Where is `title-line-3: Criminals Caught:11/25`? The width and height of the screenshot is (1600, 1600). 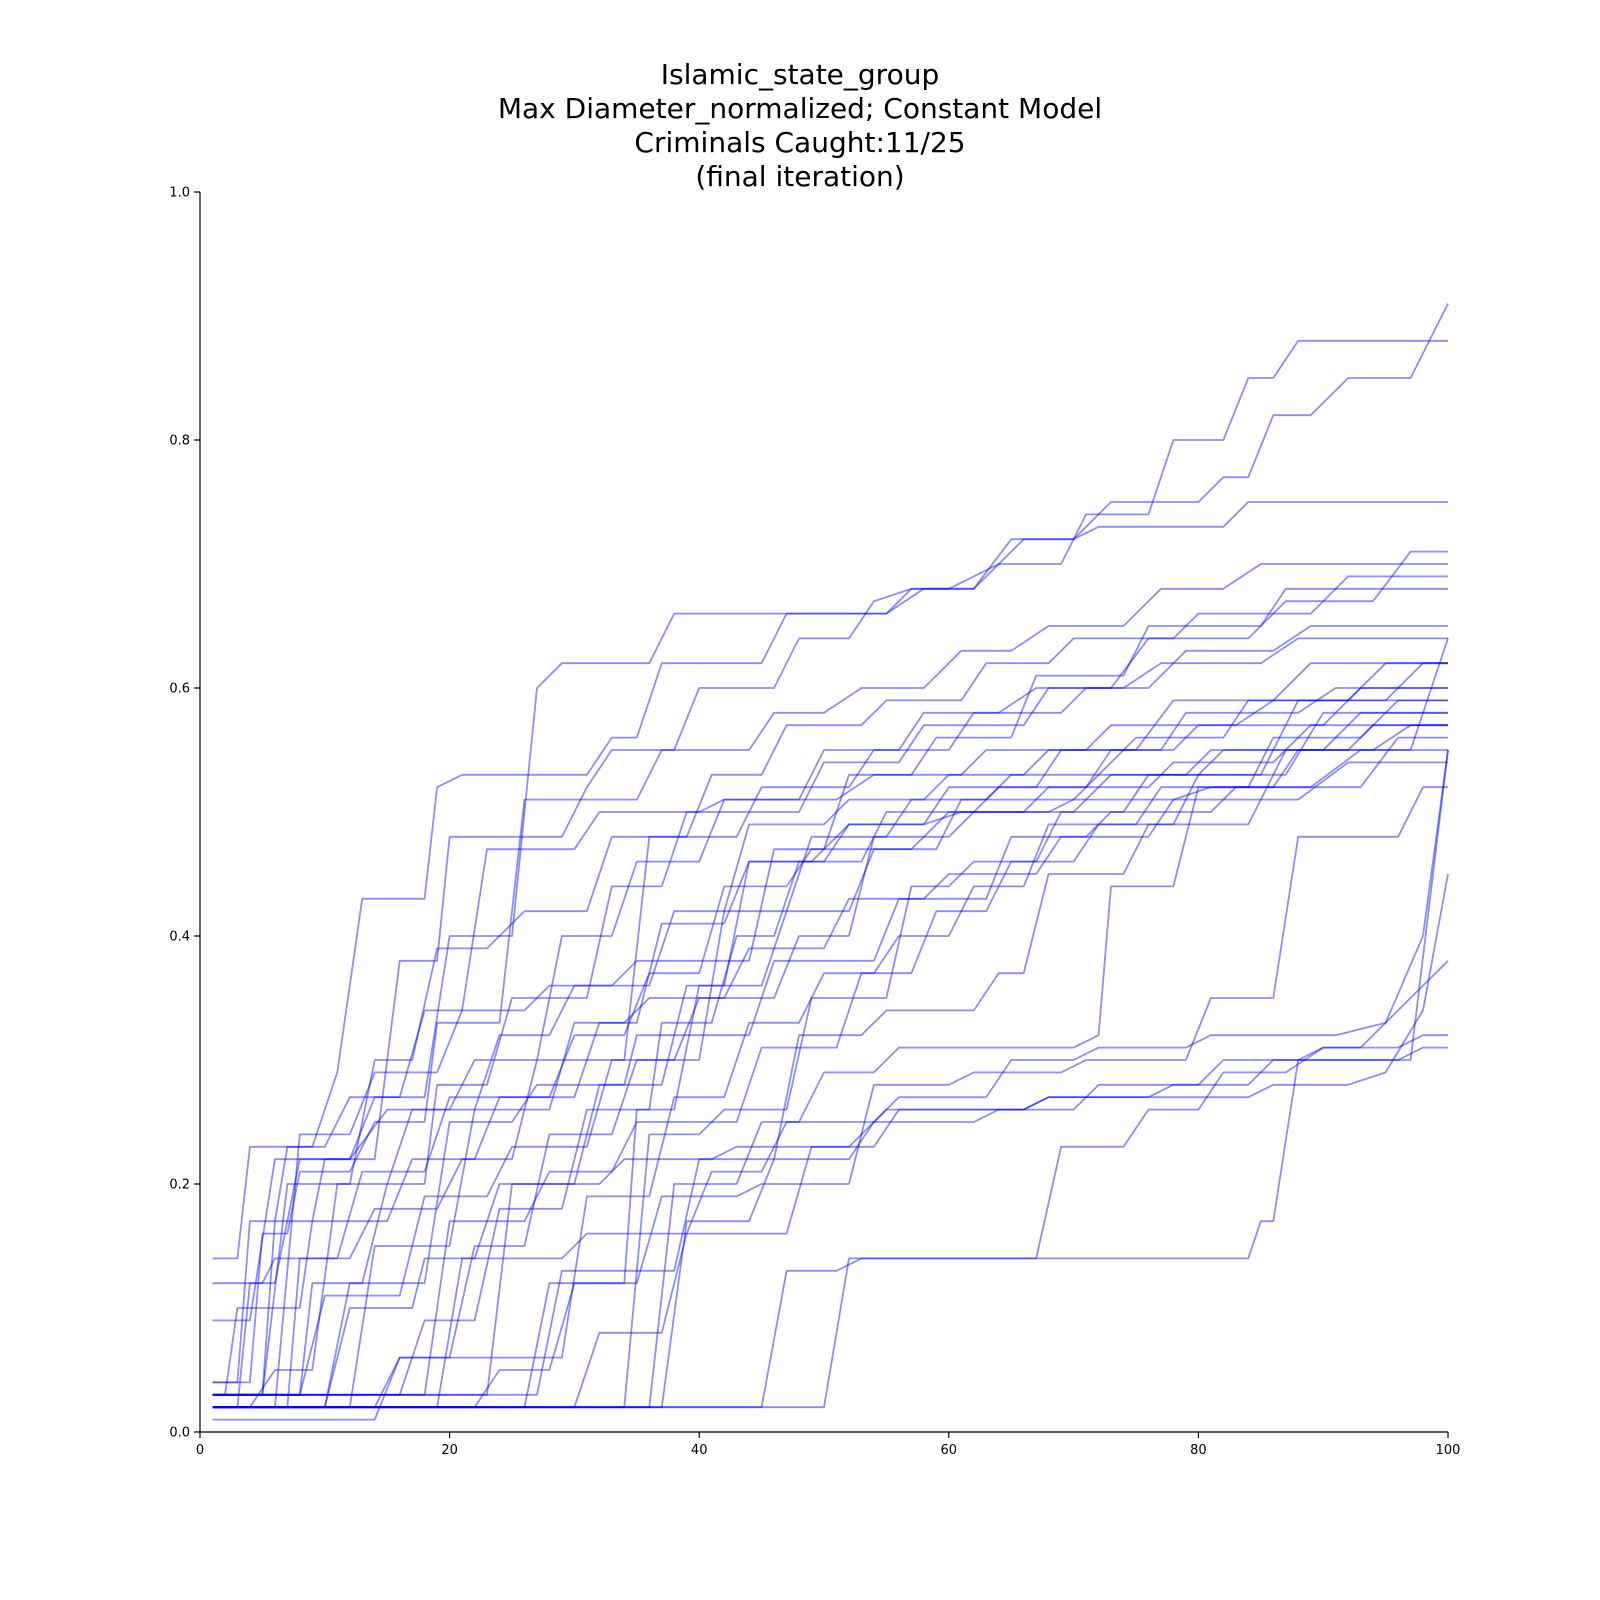
title-line-3: Criminals Caught:11/25 is located at coordinates (799, 142).